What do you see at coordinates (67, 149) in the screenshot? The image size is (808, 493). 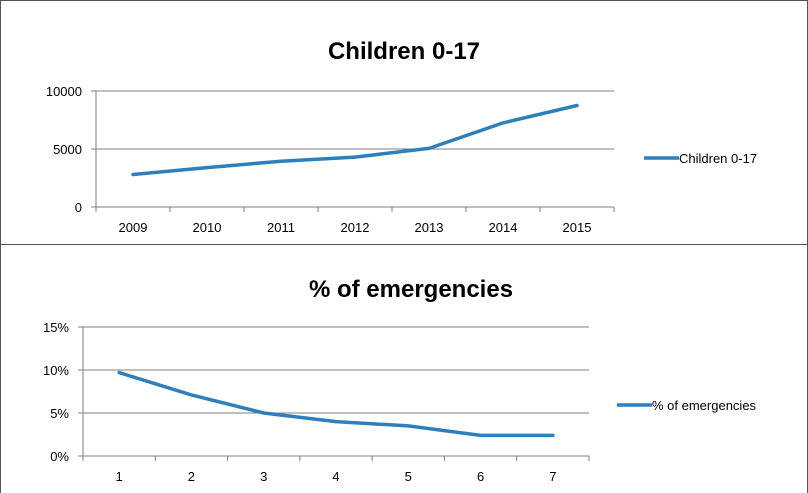 I see `y-tick-label: 5000` at bounding box center [67, 149].